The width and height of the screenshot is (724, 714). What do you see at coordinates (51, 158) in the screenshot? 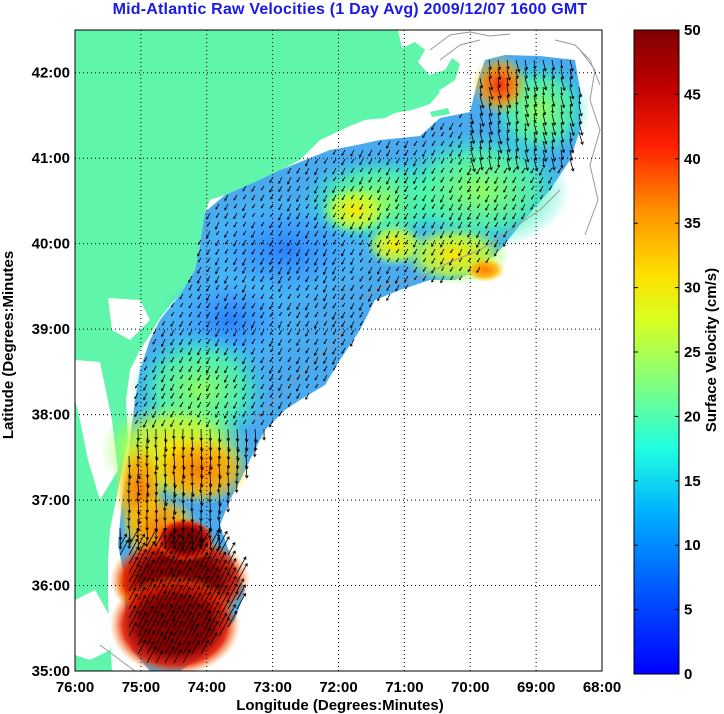
I see `latitude-tick-label: 41:00` at bounding box center [51, 158].